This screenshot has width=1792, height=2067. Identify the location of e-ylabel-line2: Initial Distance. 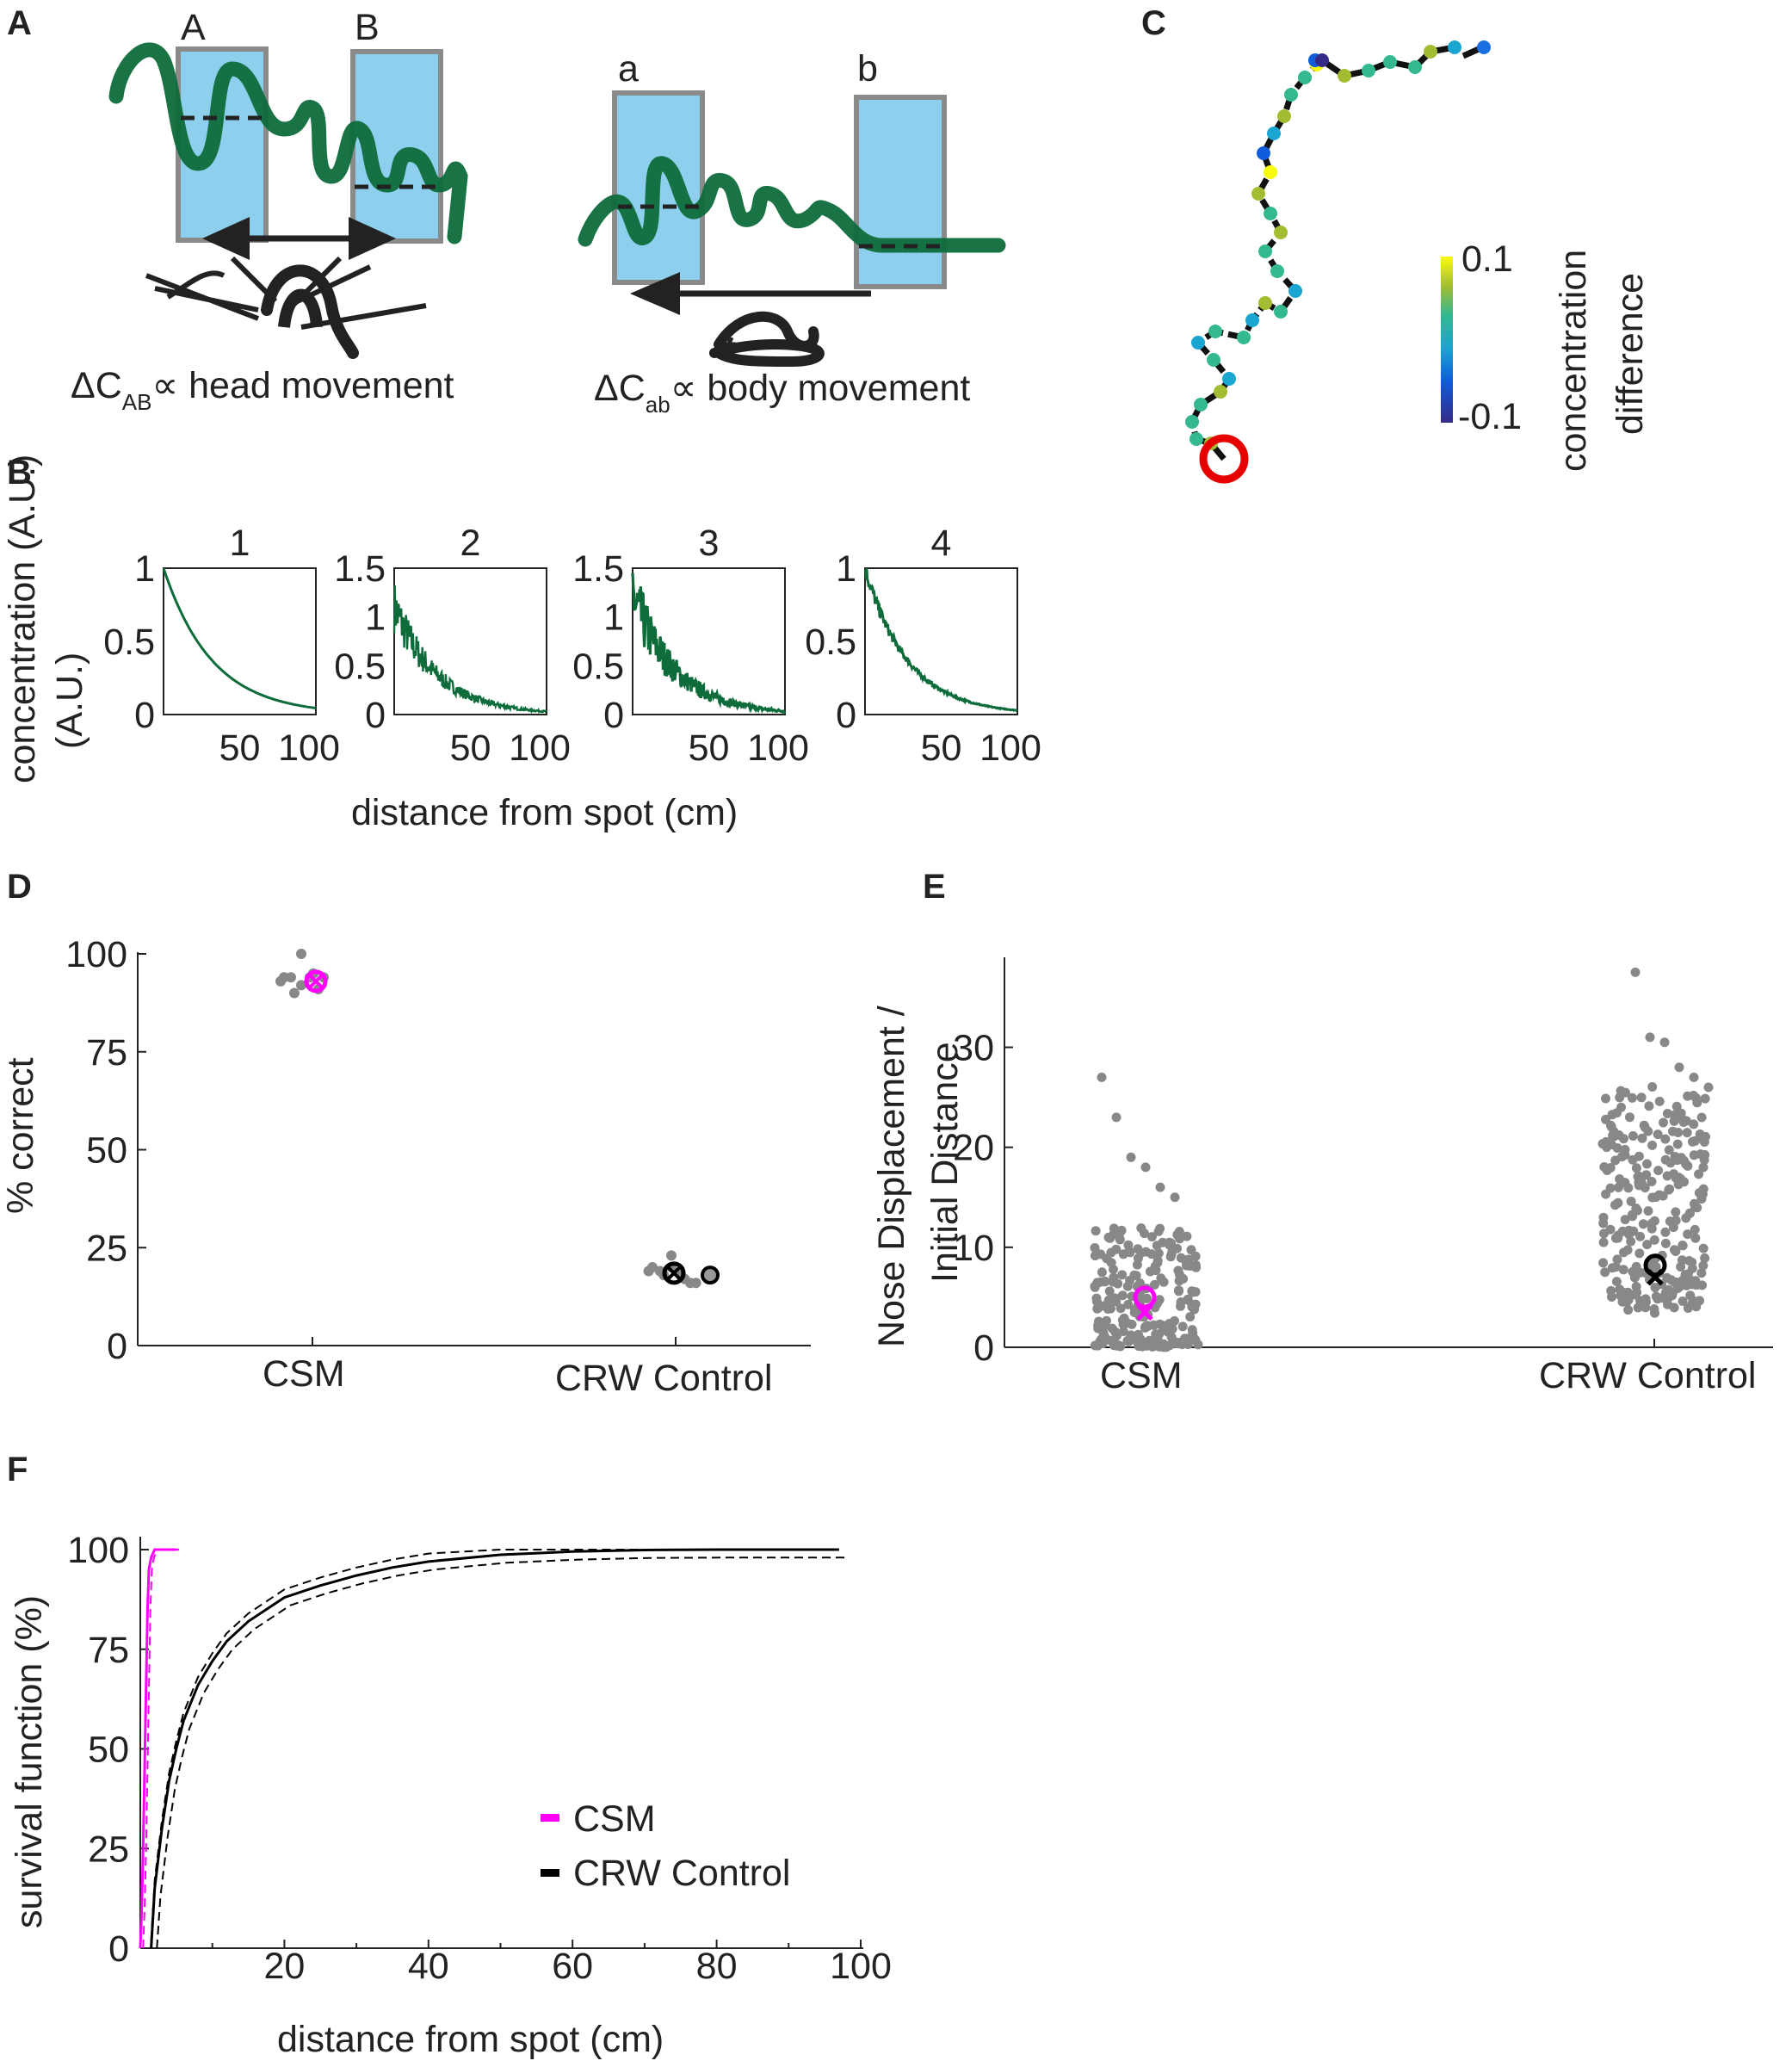
(945, 1163).